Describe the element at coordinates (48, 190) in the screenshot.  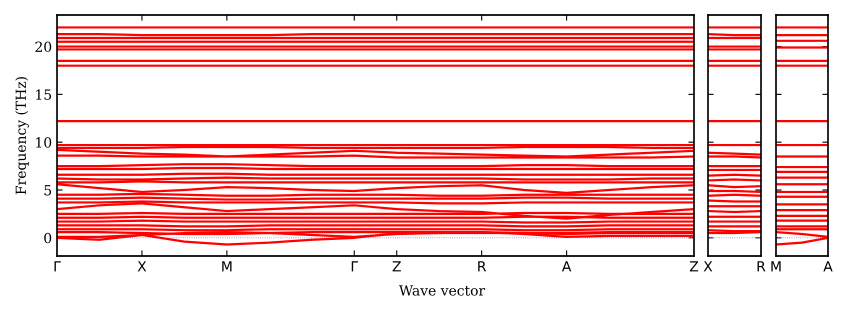
I see `y-tick-label: 5` at that location.